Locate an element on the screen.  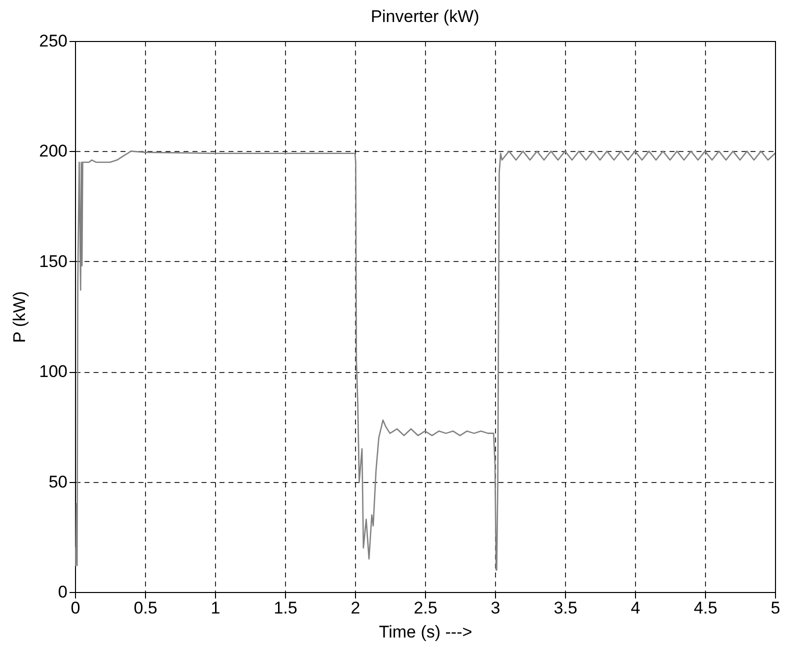
chart-title: Pinverter (kW) is located at coordinates (425, 16).